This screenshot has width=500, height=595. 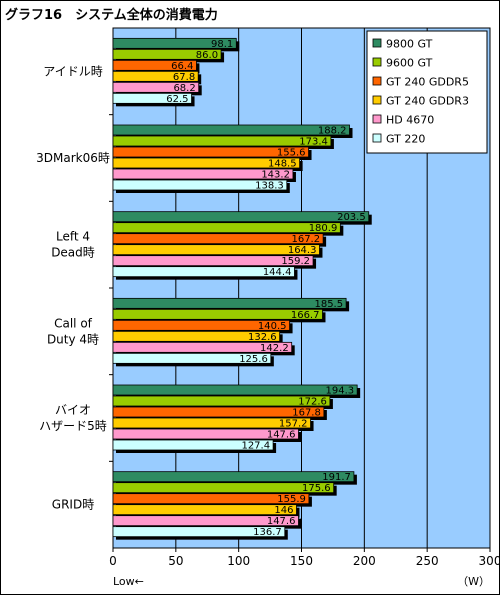 What do you see at coordinates (291, 153) in the screenshot?
I see `data-label: 155.6` at bounding box center [291, 153].